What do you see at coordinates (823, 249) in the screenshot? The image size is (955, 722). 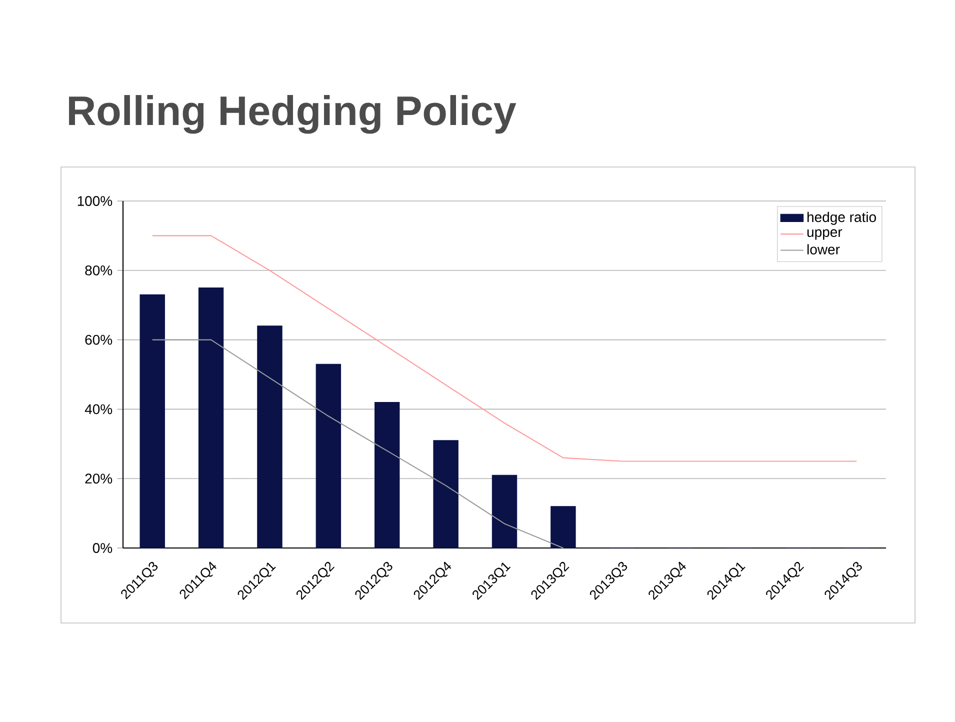 I see `legend-label: lower` at bounding box center [823, 249].